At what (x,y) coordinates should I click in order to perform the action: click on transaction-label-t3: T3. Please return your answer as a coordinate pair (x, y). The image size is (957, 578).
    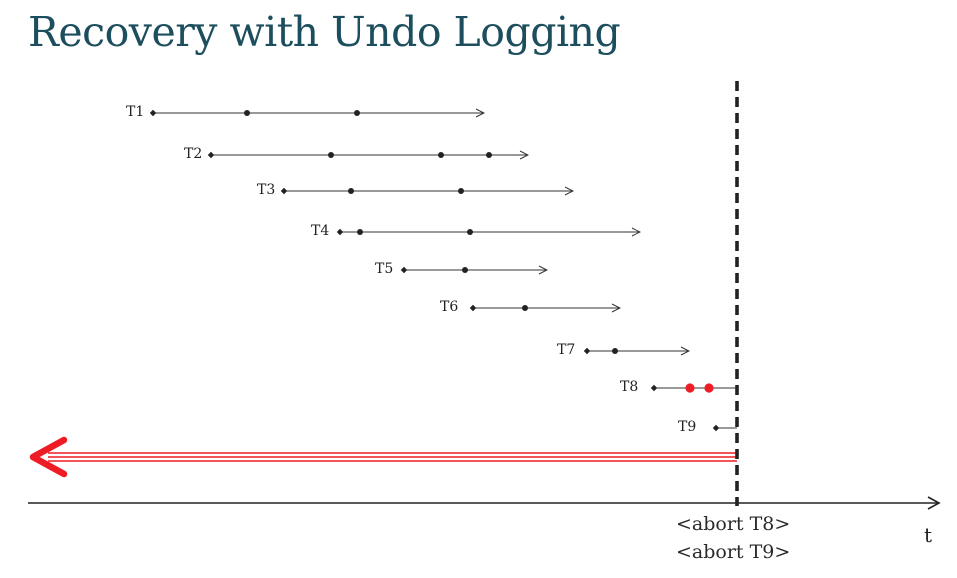
    Looking at the image, I should click on (266, 190).